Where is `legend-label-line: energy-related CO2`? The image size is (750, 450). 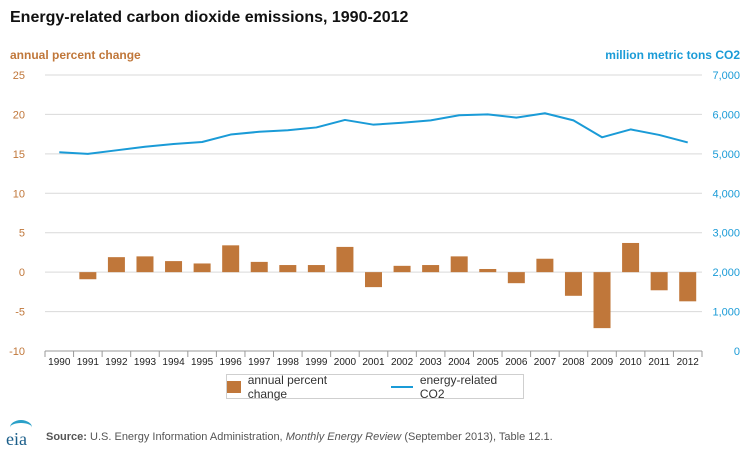
legend-label-line: energy-related CO2 is located at coordinates (458, 386).